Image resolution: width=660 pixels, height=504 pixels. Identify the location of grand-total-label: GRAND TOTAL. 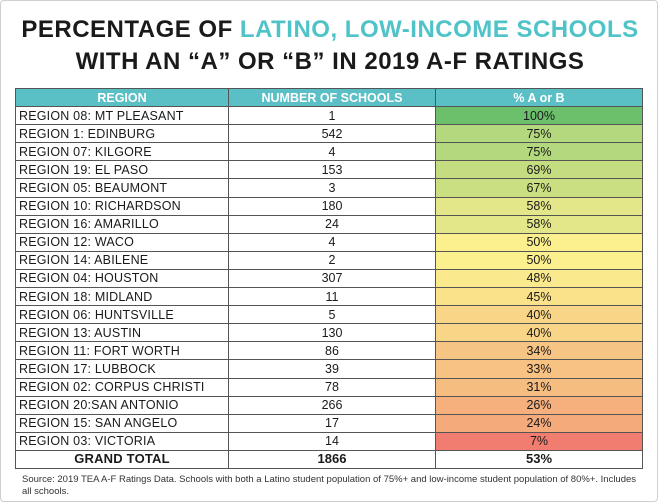
(122, 459).